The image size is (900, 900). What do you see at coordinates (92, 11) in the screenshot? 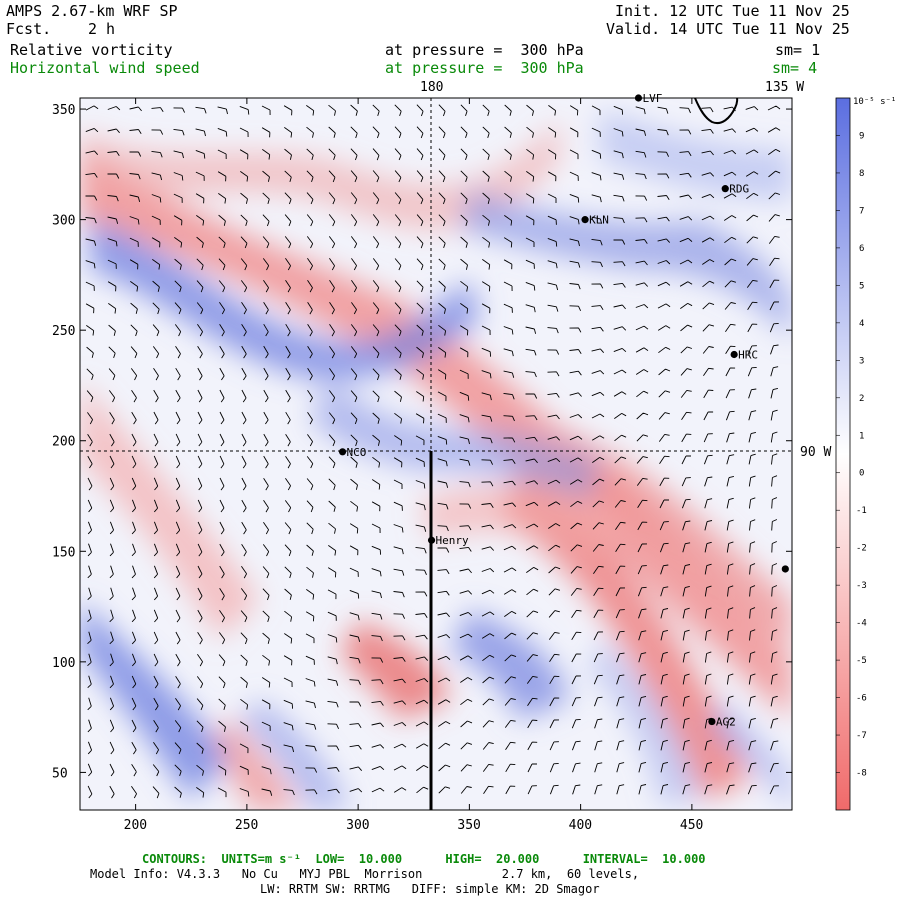
I see `model-title: AMPS 2.67-km WRF SP` at bounding box center [92, 11].